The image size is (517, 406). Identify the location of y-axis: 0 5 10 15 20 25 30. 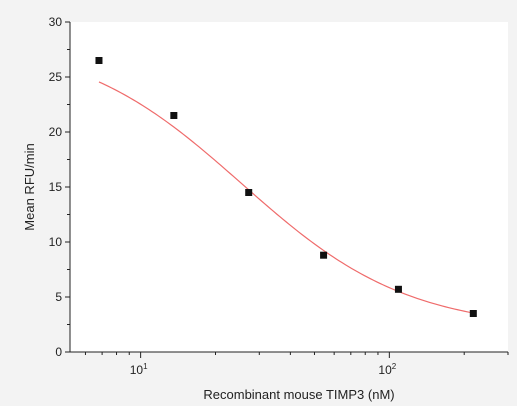
(60, 187).